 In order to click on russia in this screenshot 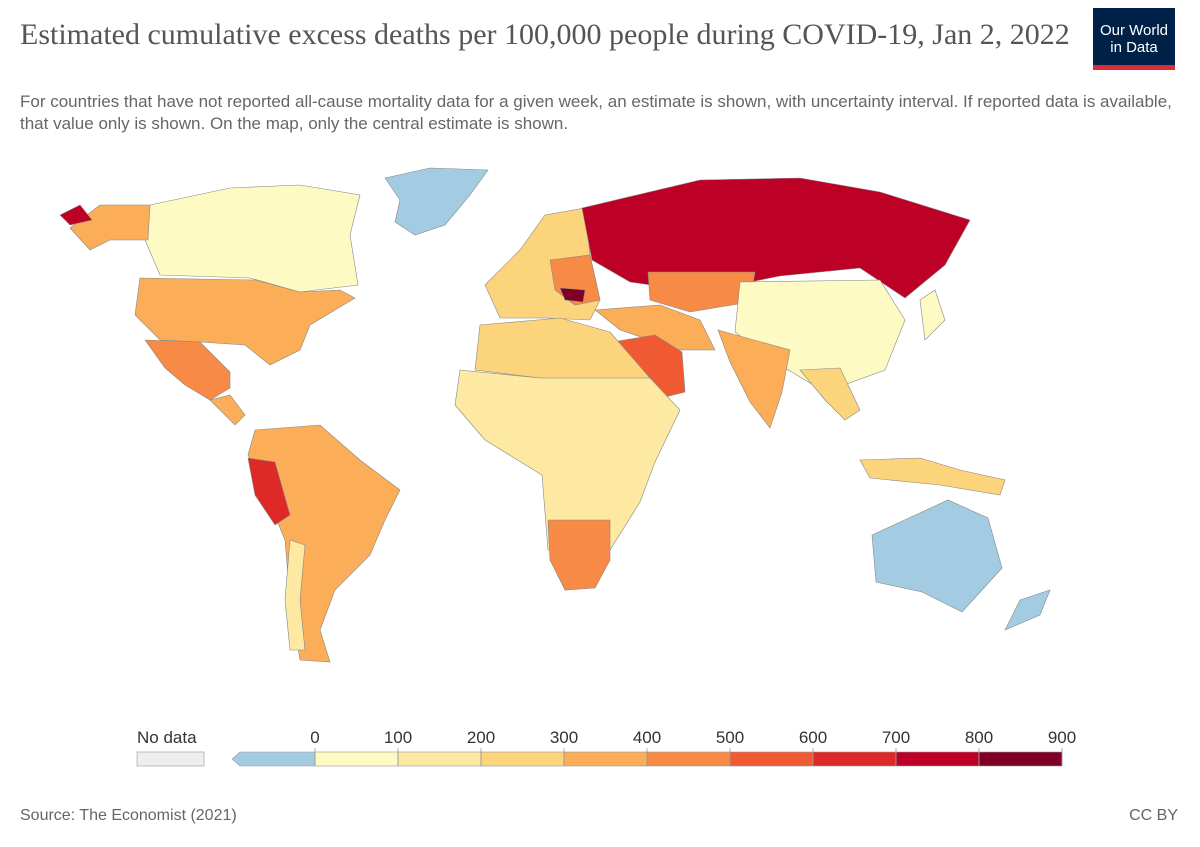, I will do `click(776, 238)`.